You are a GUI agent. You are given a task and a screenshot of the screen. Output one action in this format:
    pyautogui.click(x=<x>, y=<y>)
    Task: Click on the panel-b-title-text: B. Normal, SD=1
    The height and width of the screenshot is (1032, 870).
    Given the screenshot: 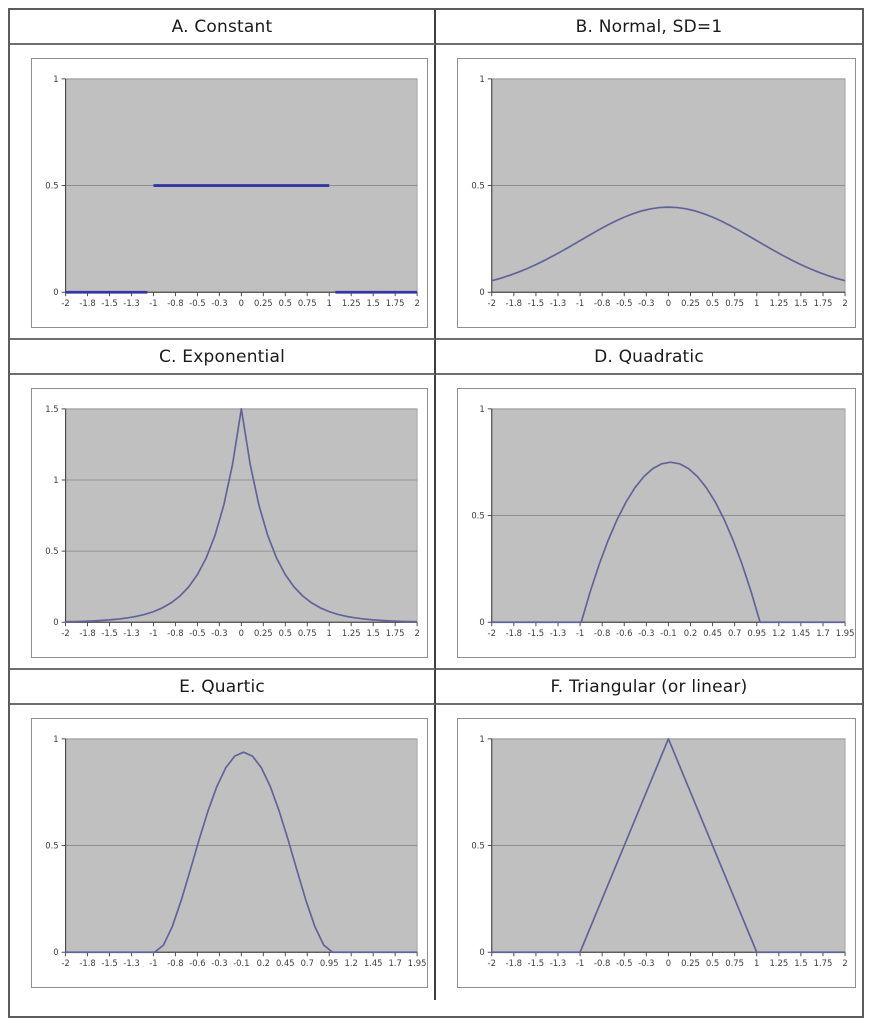 What is the action you would take?
    pyautogui.click(x=649, y=26)
    